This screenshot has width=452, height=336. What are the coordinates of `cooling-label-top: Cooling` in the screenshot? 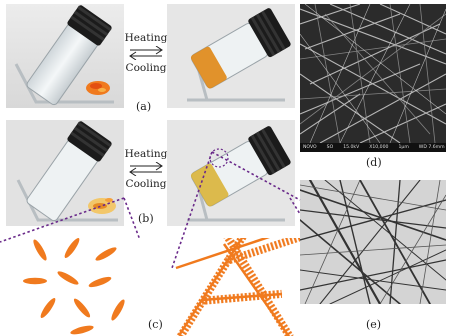 It's located at (146, 68).